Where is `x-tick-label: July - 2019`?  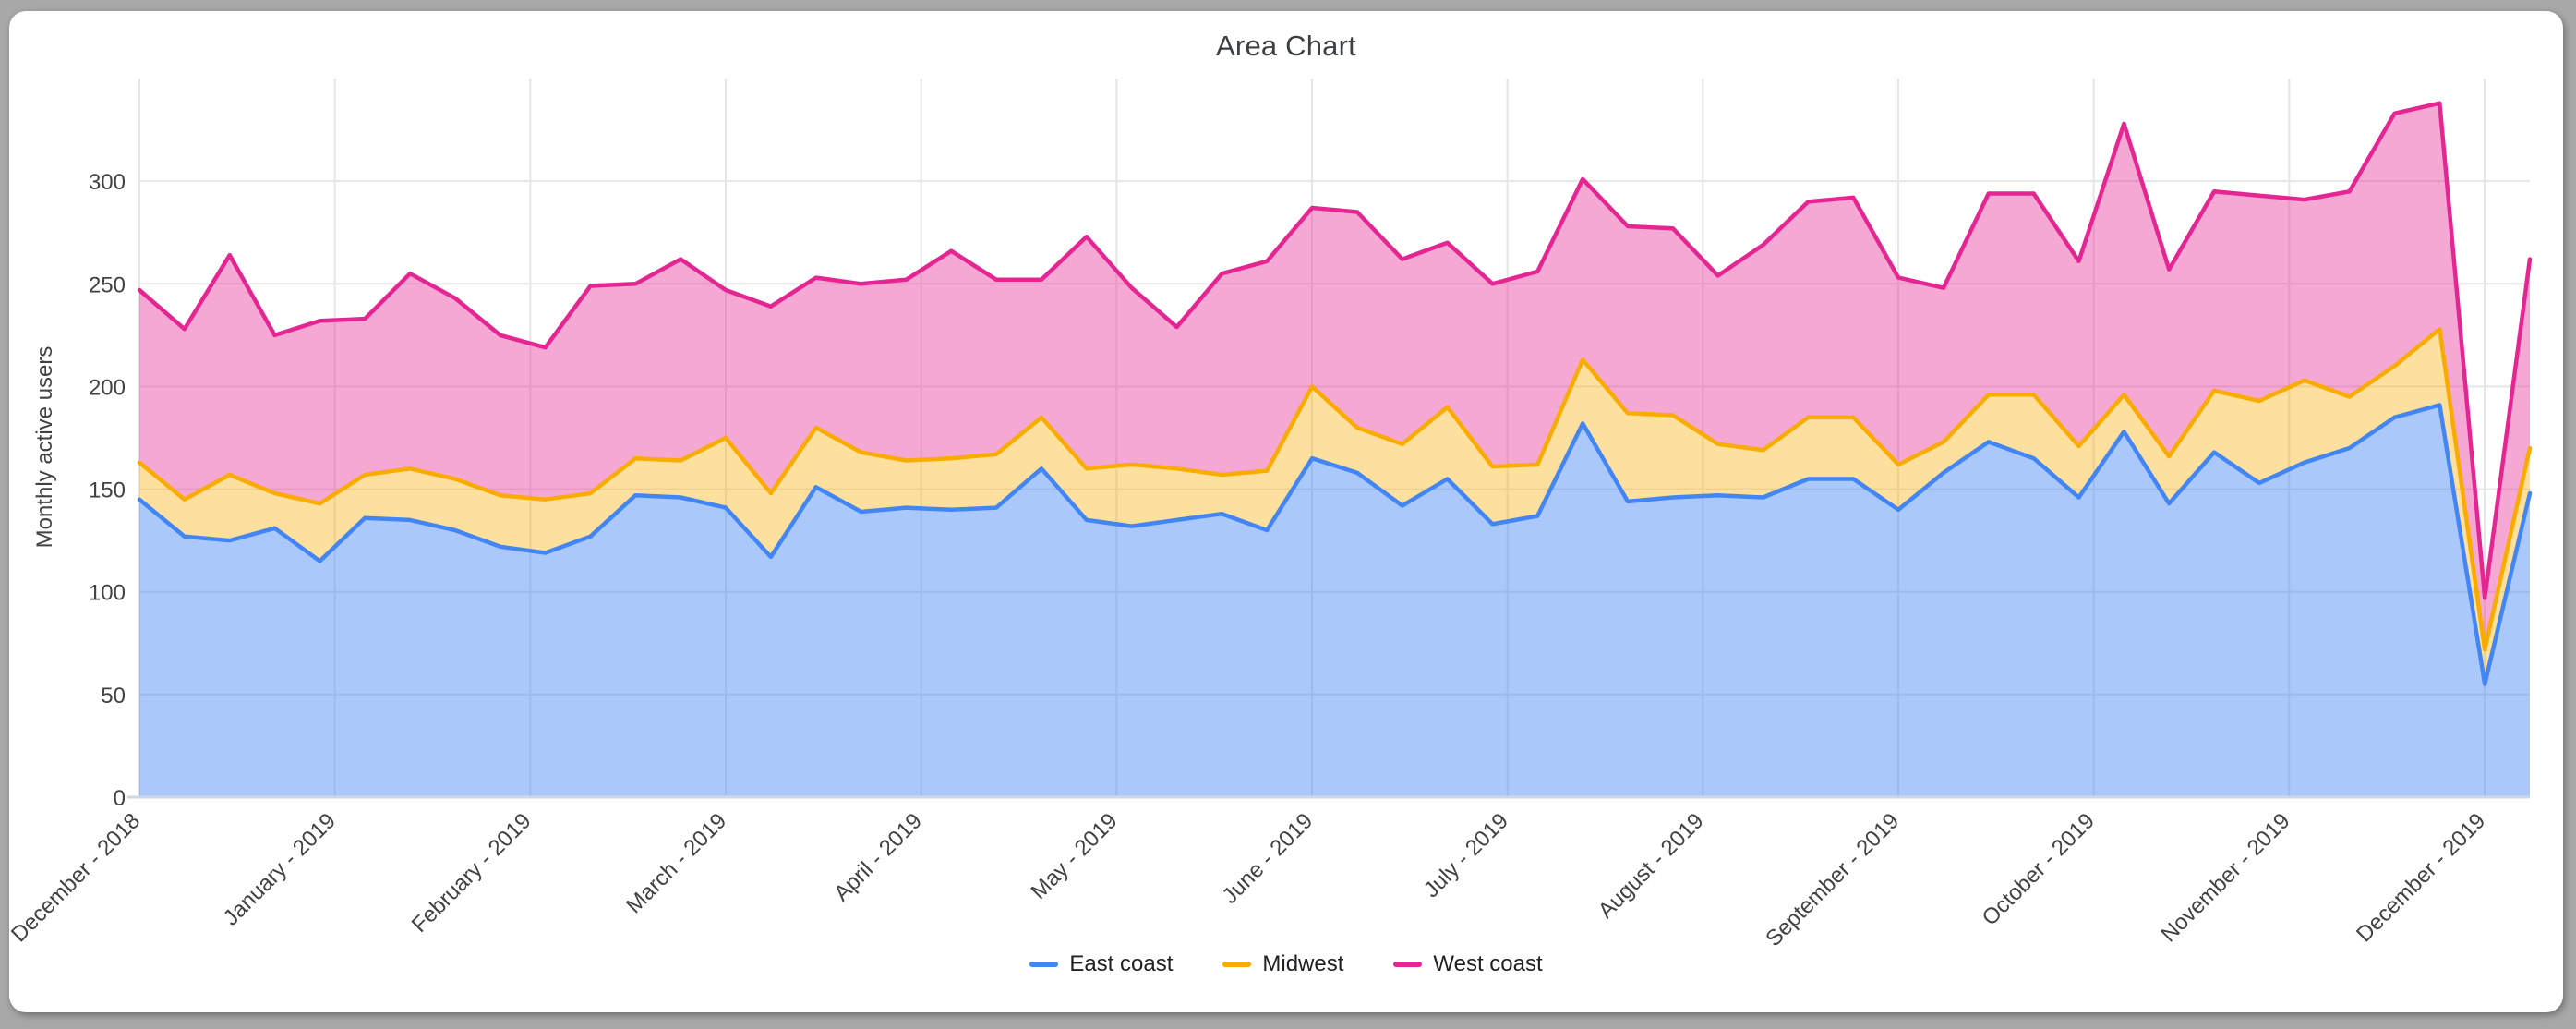
x-tick-label: July - 2019 is located at coordinates (1466, 855).